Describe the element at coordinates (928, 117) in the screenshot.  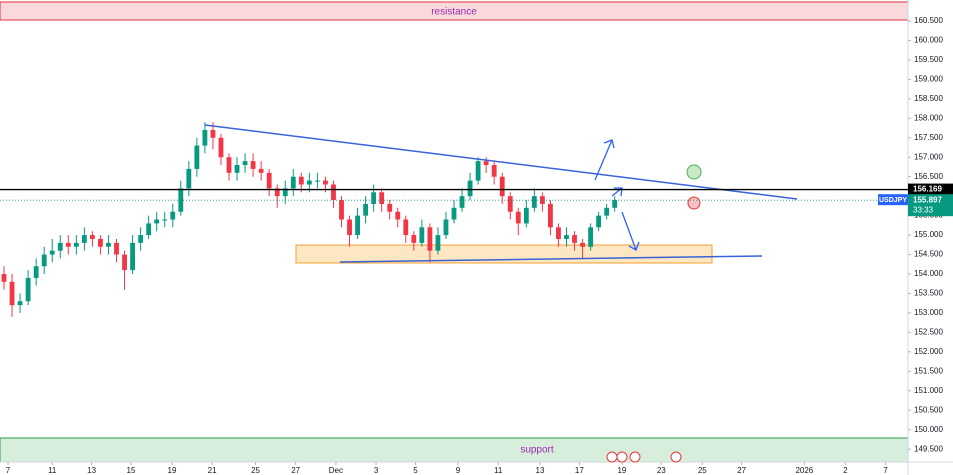
I see `y-tick-label: 158.000` at that location.